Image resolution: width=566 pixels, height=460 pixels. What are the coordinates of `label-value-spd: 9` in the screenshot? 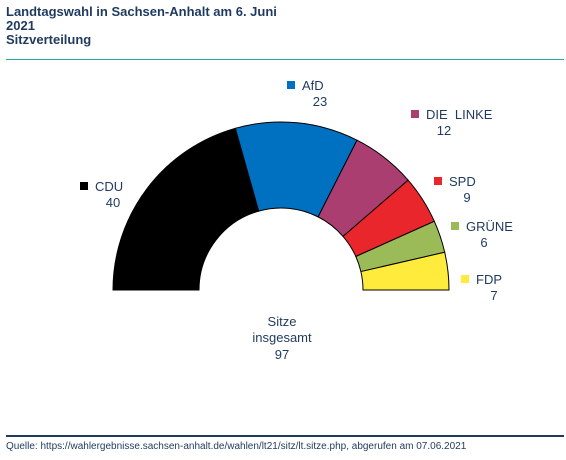 It's located at (466, 197).